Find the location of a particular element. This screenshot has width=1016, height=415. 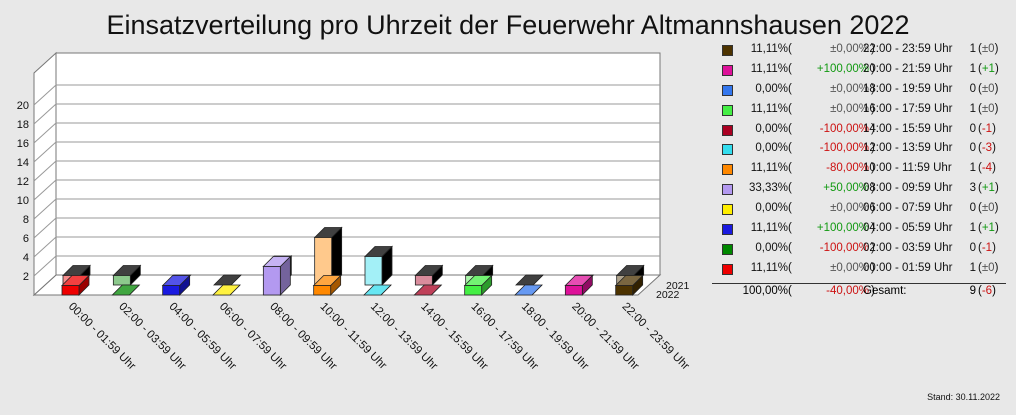

legend-delta-value: -3 is located at coordinates (987, 148).